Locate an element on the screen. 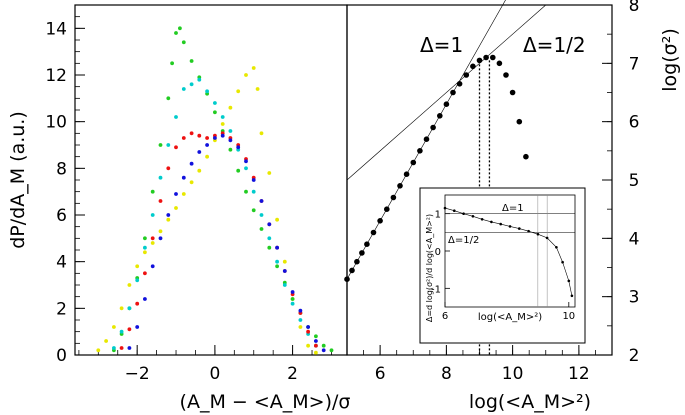 The image size is (685, 415). inset-y-tick-label: 0 is located at coordinates (438, 252).